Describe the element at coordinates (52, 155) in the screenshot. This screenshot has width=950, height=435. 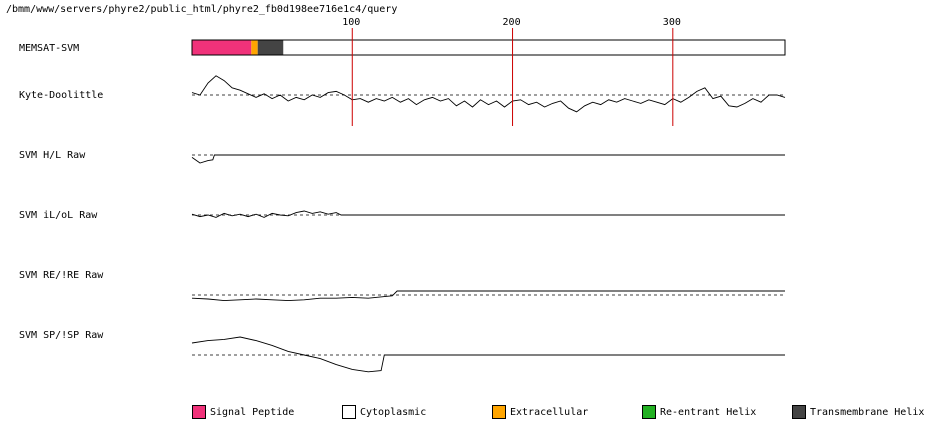
I see `track-label: SVM H/L Raw` at that location.